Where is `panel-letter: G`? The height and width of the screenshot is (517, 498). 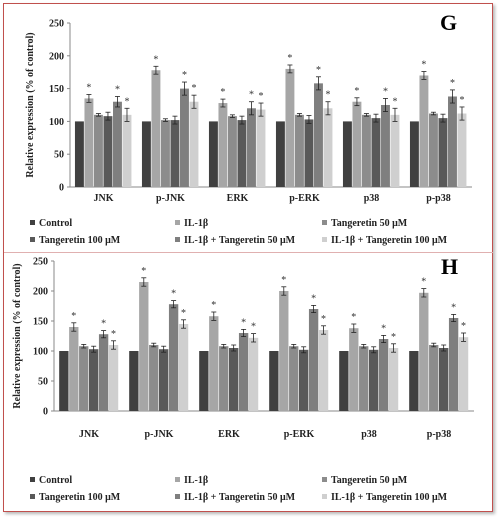
panel-letter: G is located at coordinates (448, 22).